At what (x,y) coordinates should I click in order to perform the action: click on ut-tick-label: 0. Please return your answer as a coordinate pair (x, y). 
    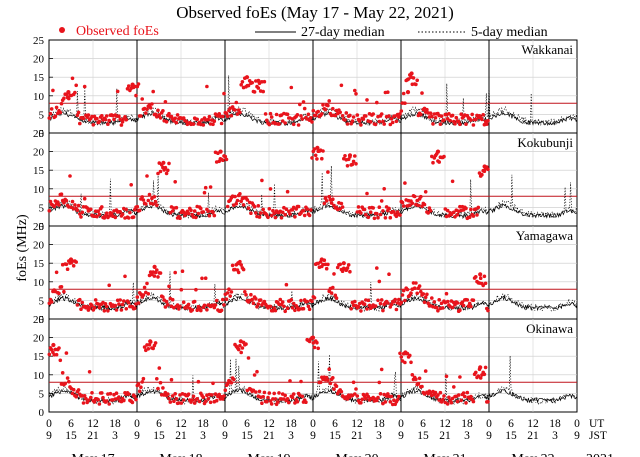
    Looking at the image, I should click on (313, 424).